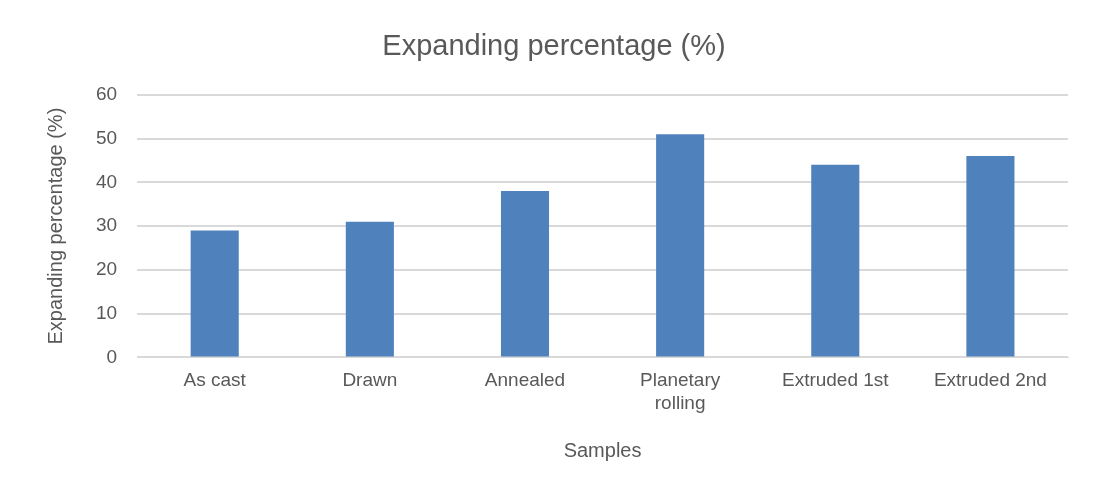  Describe the element at coordinates (370, 380) in the screenshot. I see `x-tick-label: Drawn` at that location.